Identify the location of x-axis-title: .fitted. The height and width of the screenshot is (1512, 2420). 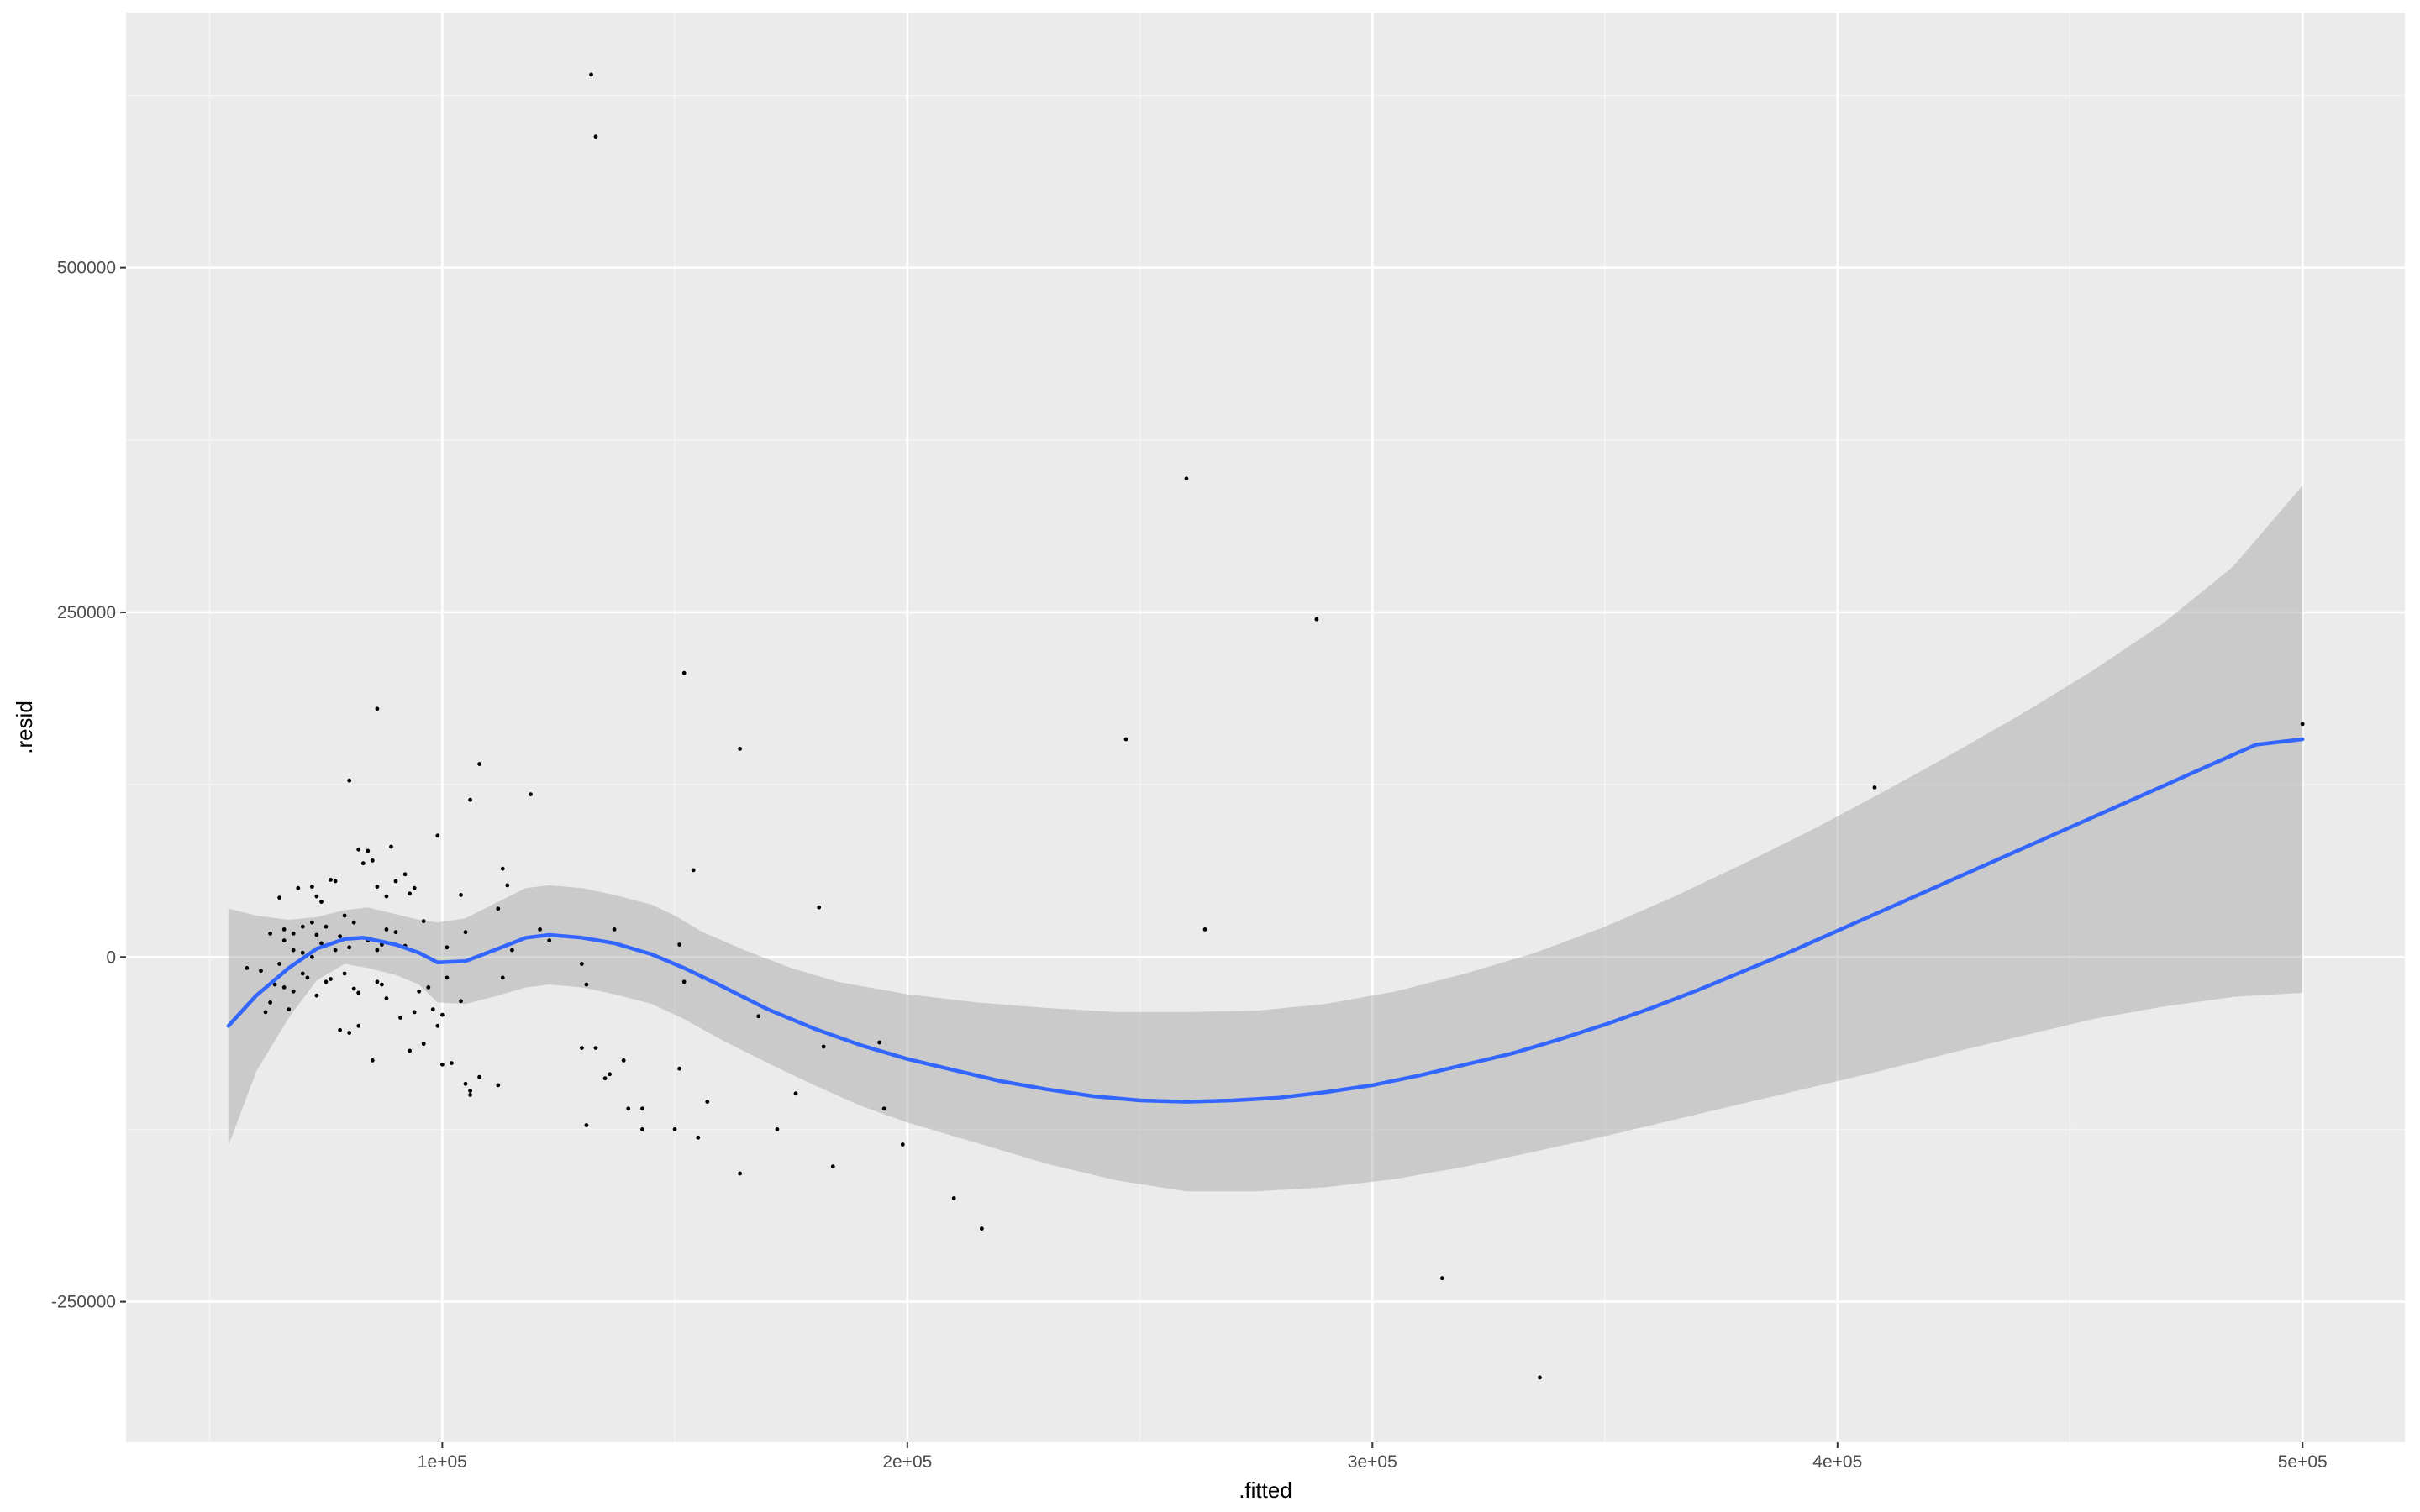
(1265, 1490).